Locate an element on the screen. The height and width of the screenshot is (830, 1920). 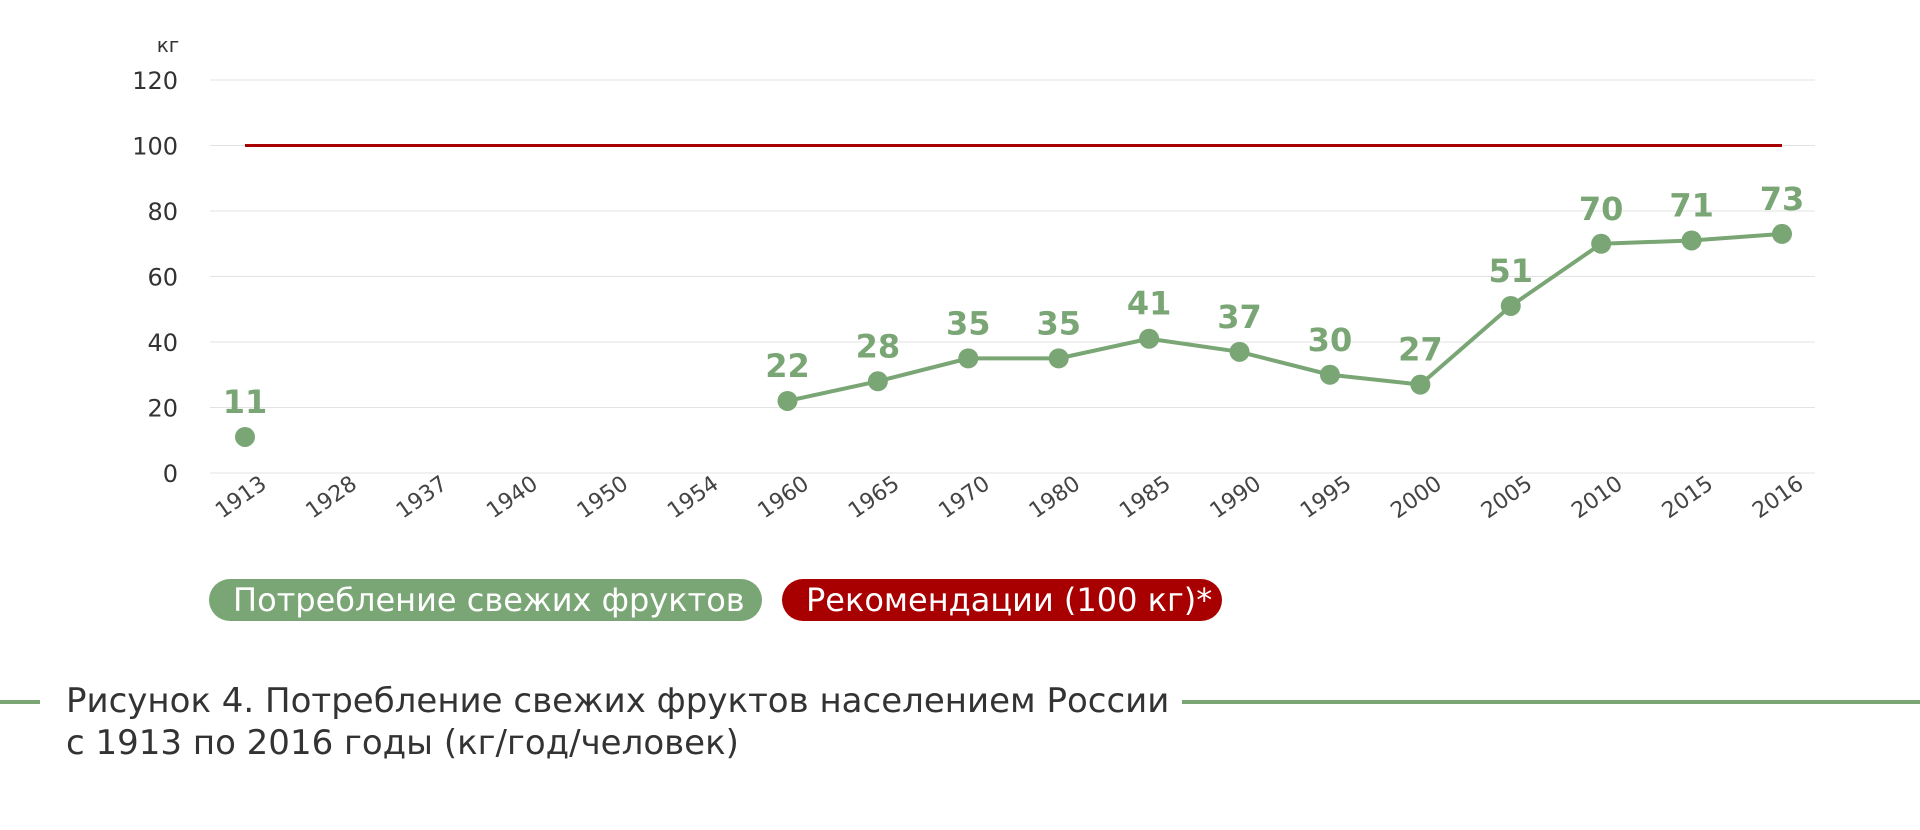
x-tick-label-1950: 1950 is located at coordinates (603, 497).